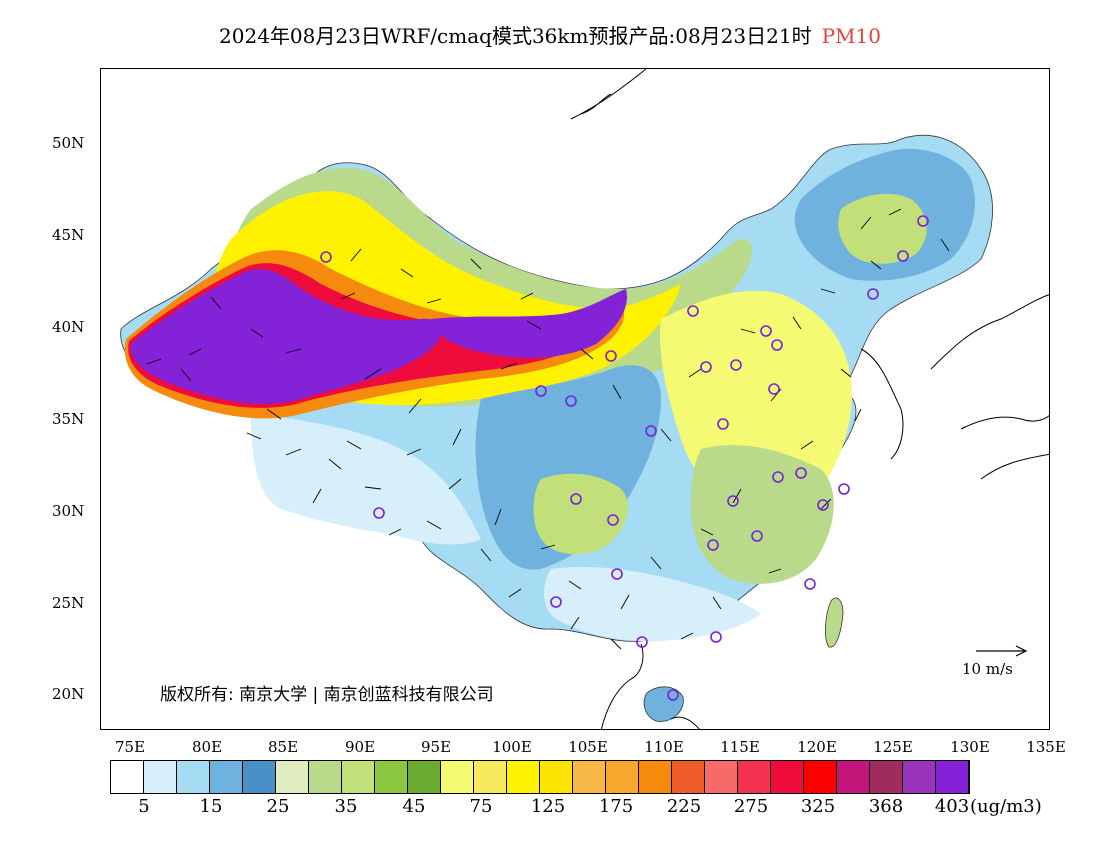 The width and height of the screenshot is (1100, 850). Describe the element at coordinates (327, 695) in the screenshot. I see `copyright-notice: 版权所有: 南京大学 | 南京创蓝科技有限公司` at that location.